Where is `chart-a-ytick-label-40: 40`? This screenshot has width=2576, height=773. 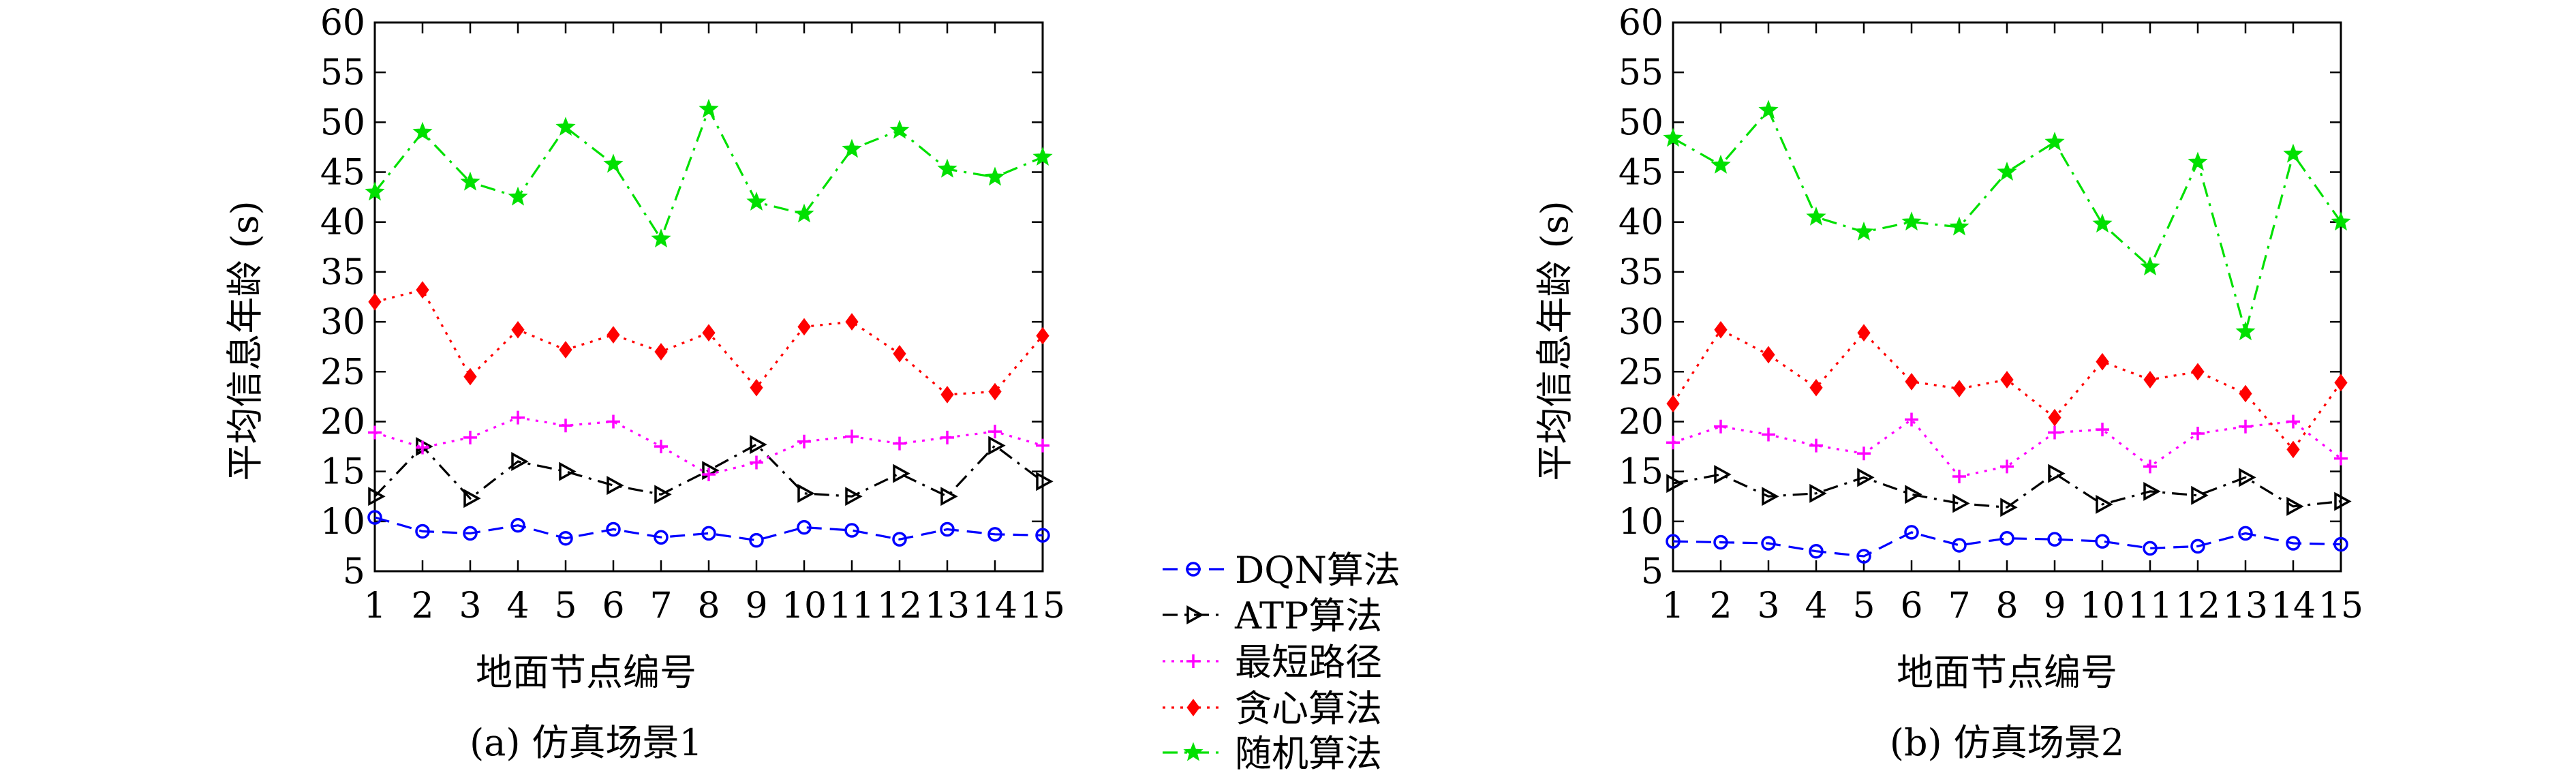
chart-a-ytick-label-40: 40 is located at coordinates (342, 223).